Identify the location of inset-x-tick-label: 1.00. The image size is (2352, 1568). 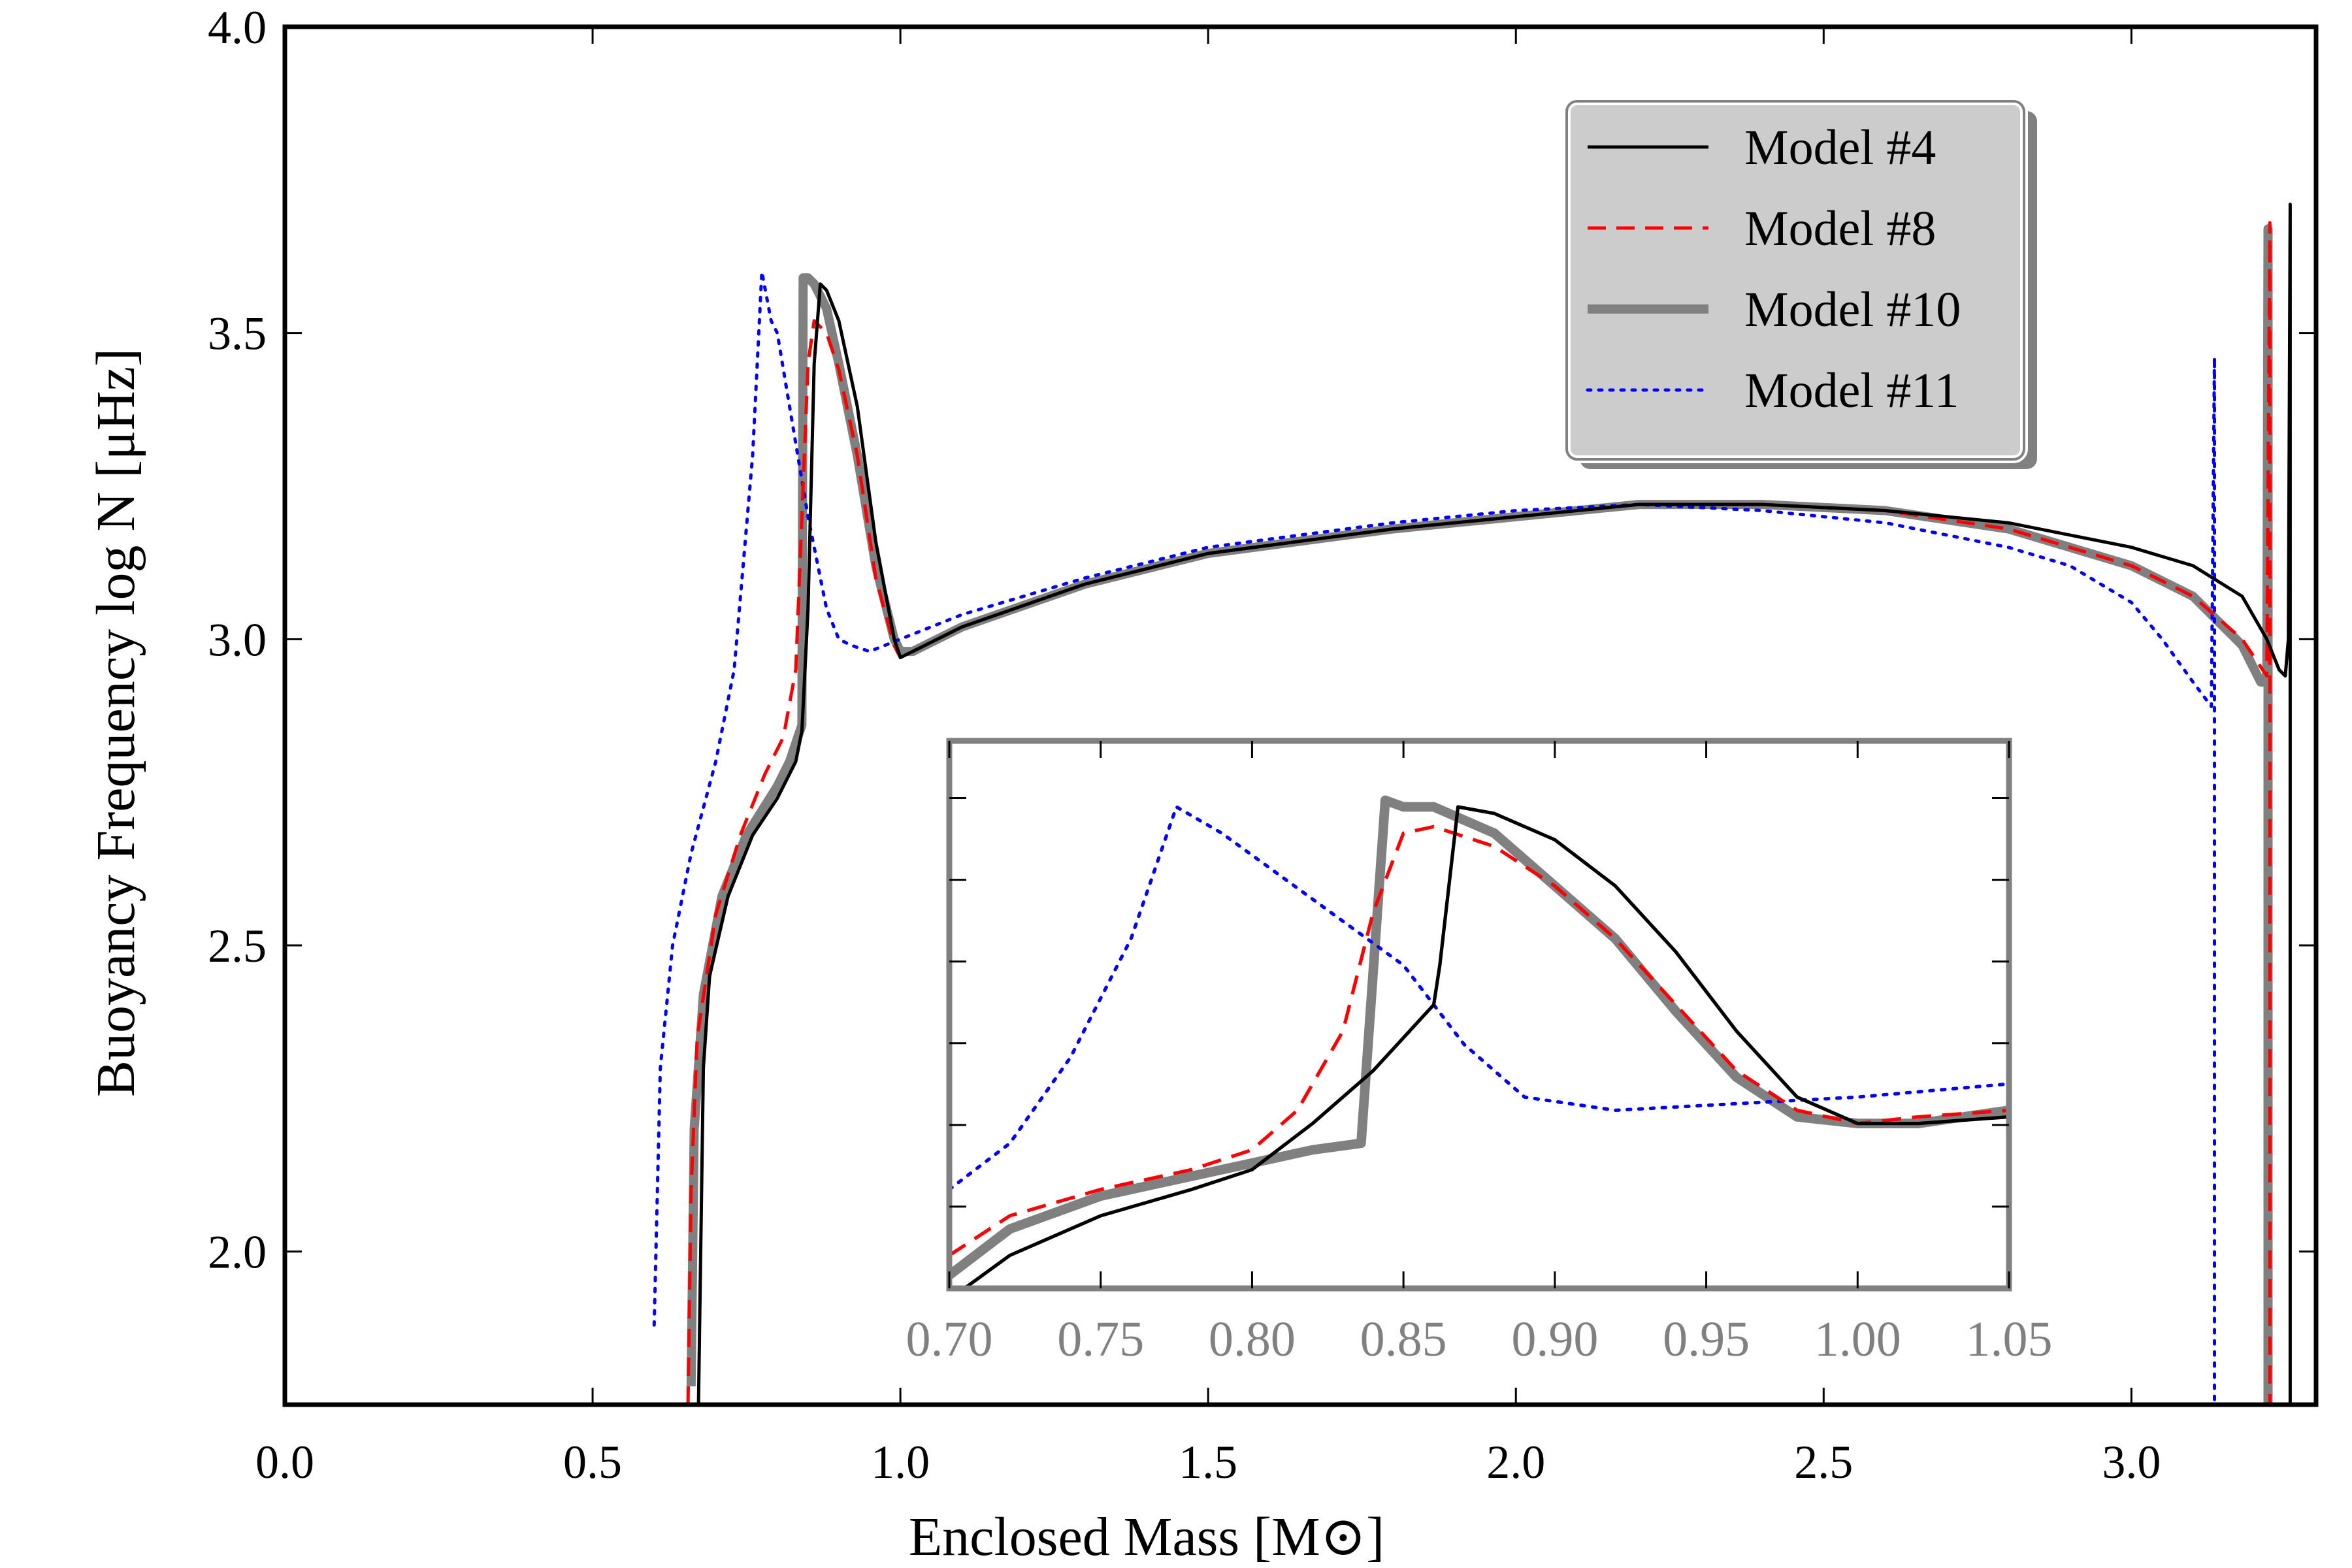
(1857, 1339).